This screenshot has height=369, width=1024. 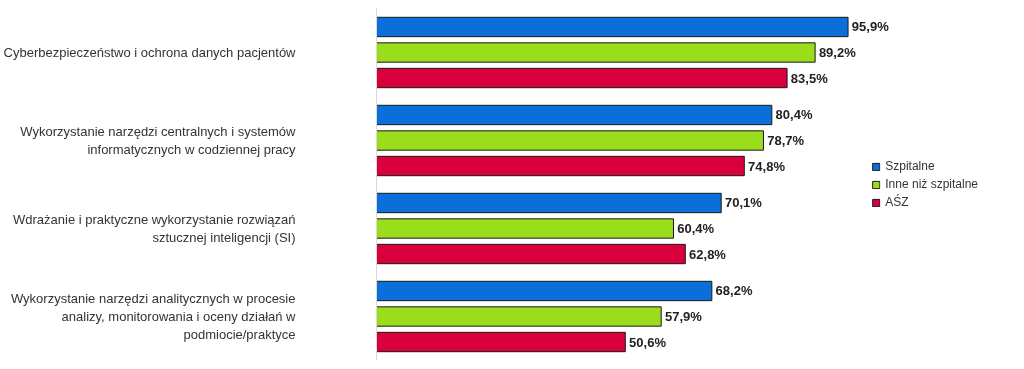 What do you see at coordinates (767, 166) in the screenshot?
I see `data-label: 74,8%` at bounding box center [767, 166].